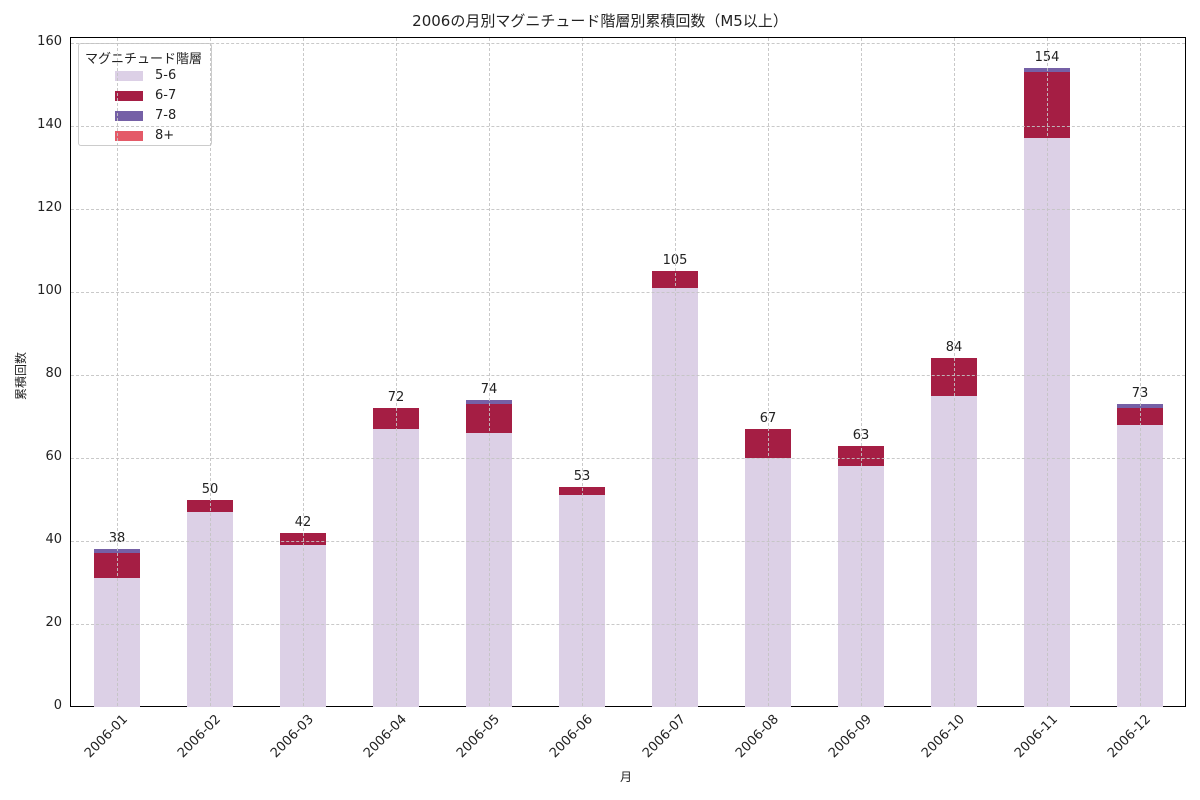  What do you see at coordinates (1036, 737) in the screenshot?
I see `x-tick-label: 2006-11` at bounding box center [1036, 737].